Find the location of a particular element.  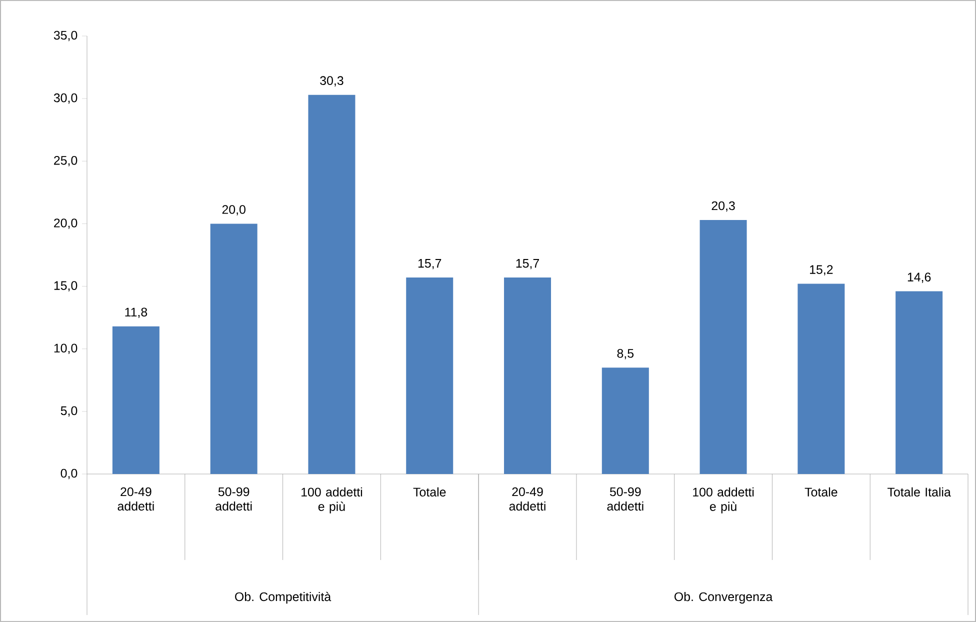

data-label: 8,5 is located at coordinates (625, 354).